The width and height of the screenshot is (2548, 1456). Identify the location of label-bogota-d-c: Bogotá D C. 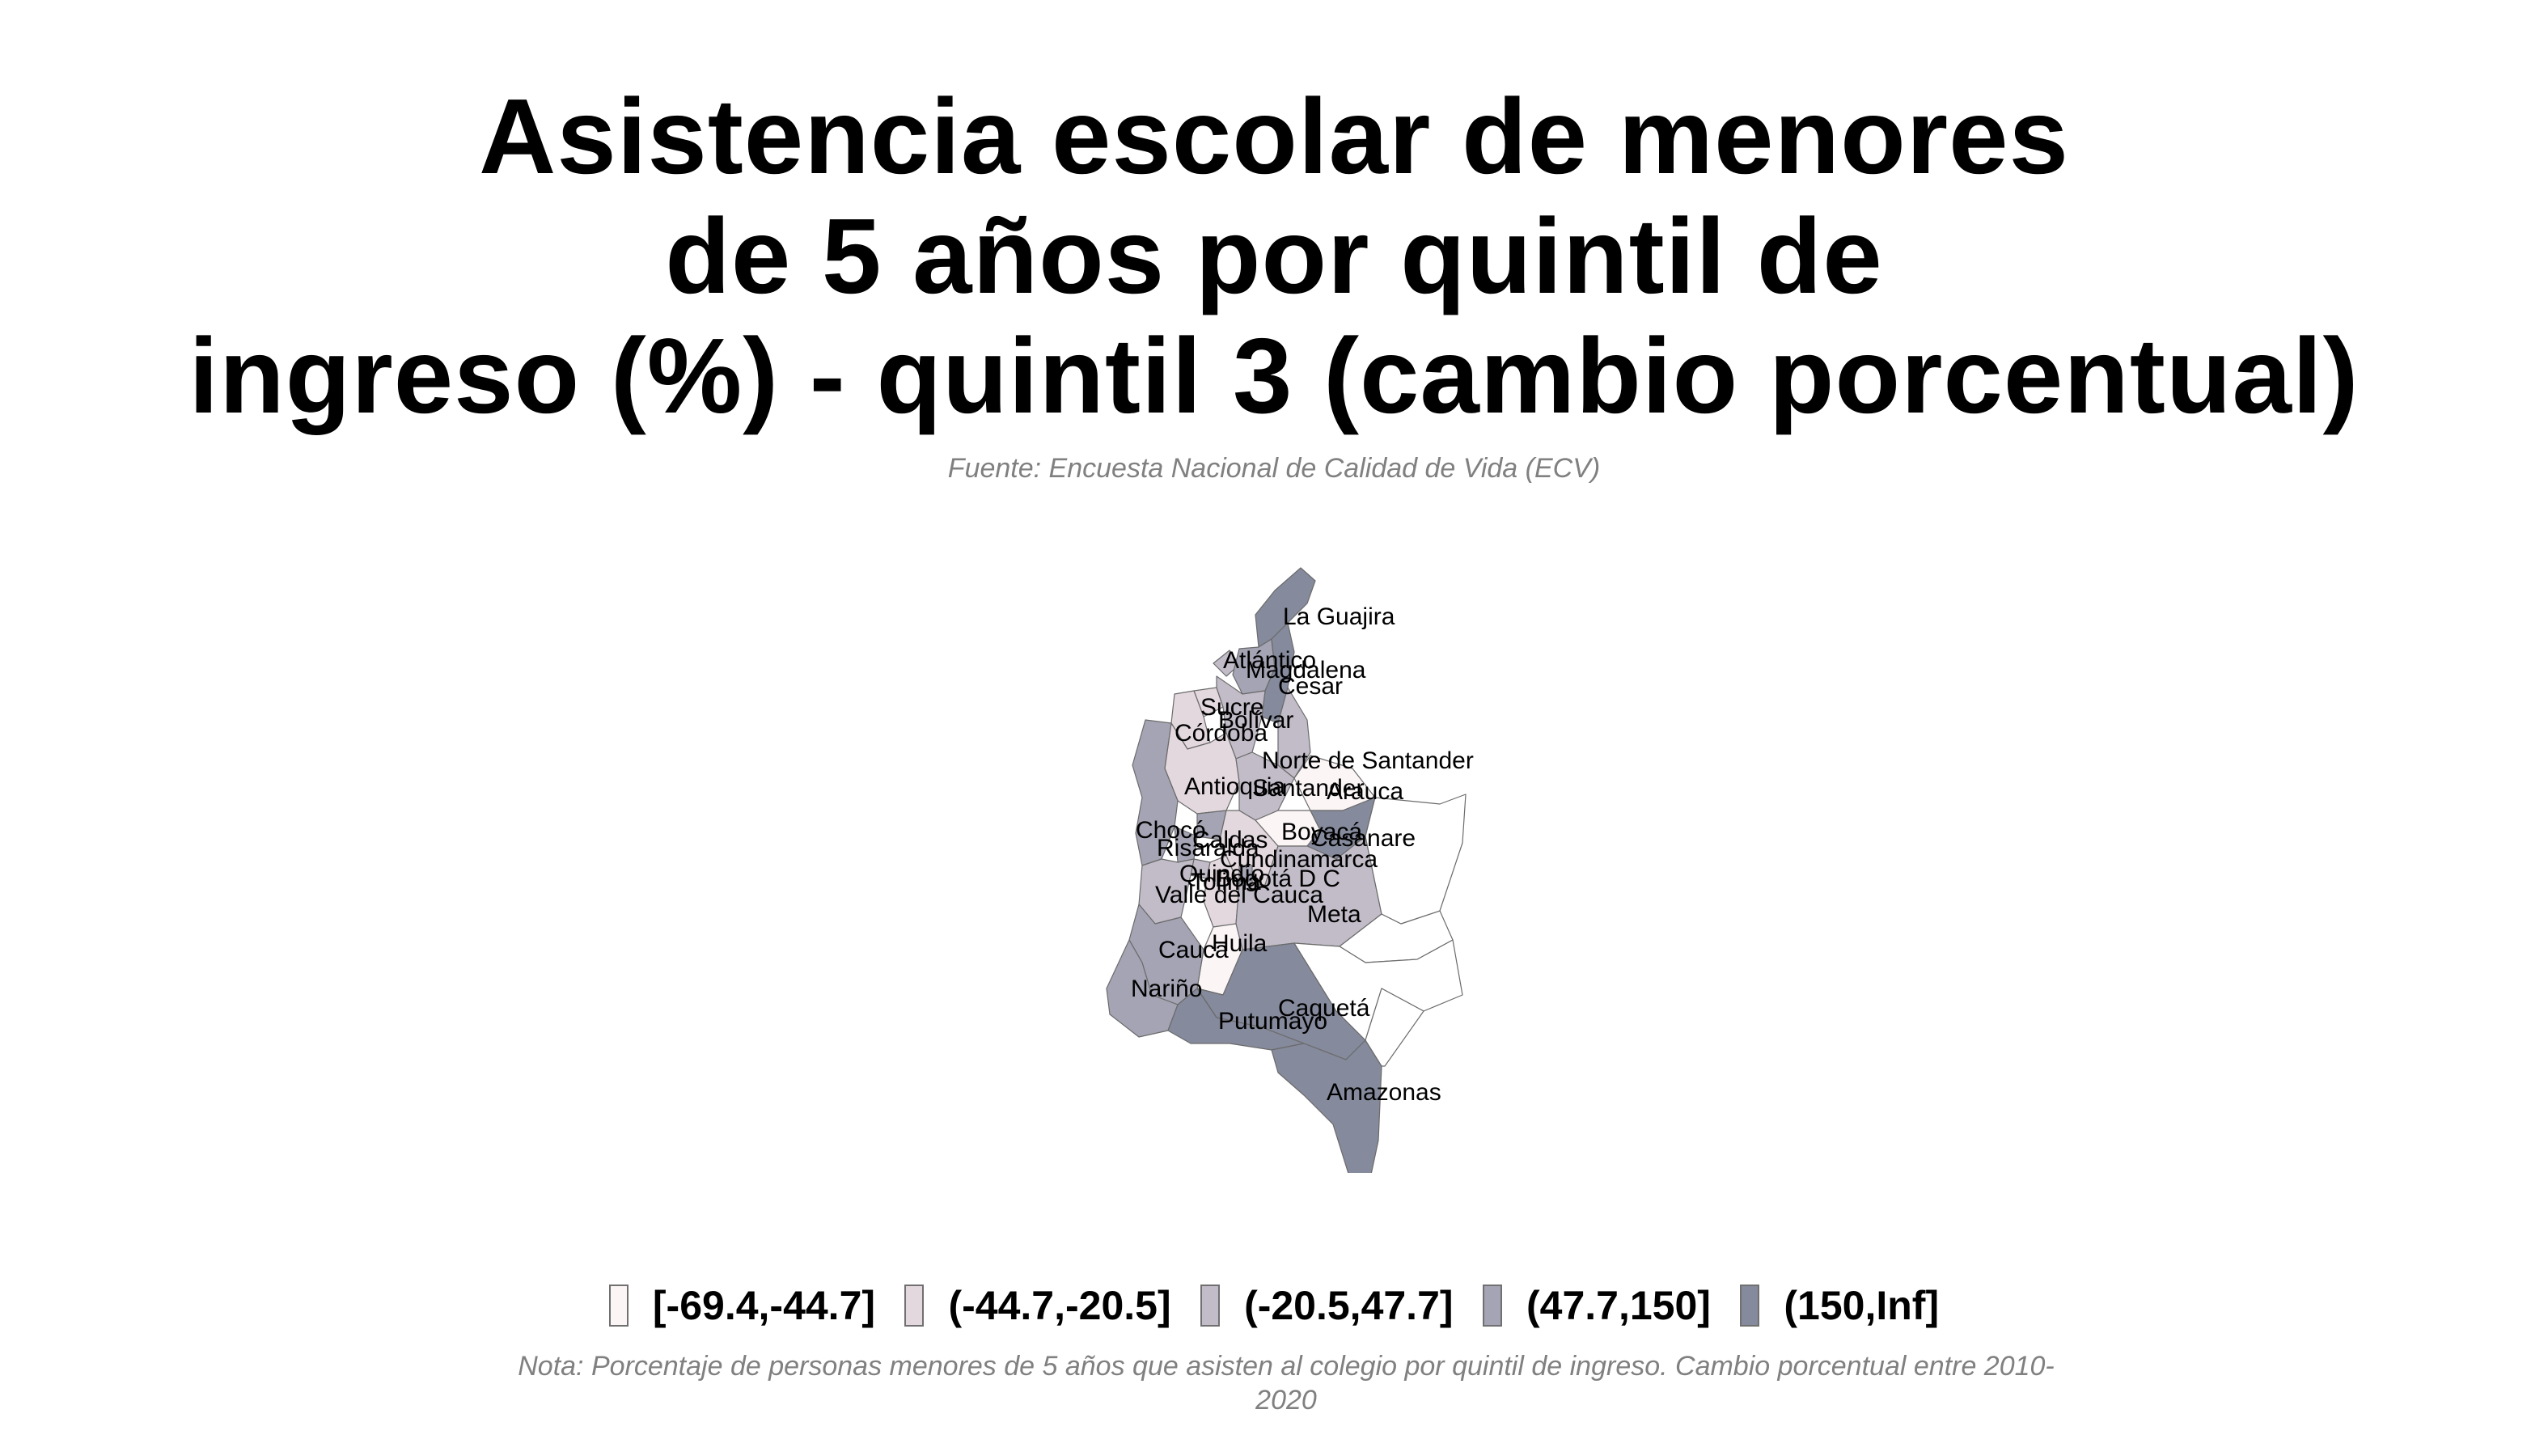
(1277, 879).